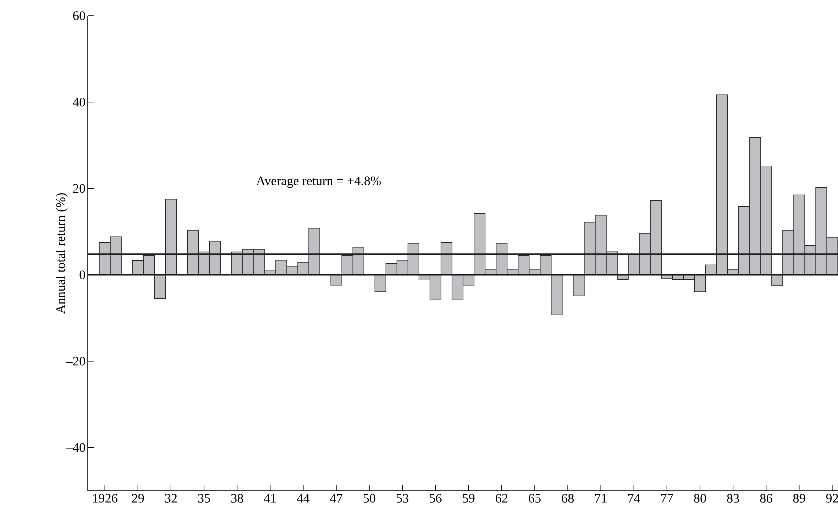 This screenshot has width=838, height=526. I want to click on x-tick-label: 89, so click(799, 498).